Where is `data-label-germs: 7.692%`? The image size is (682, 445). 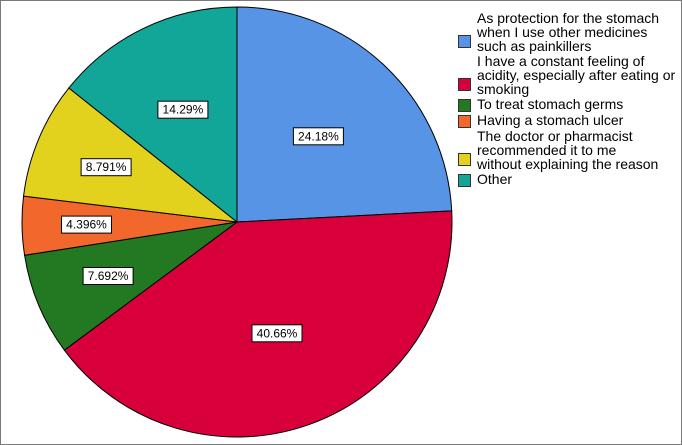 data-label-germs: 7.692% is located at coordinates (108, 276).